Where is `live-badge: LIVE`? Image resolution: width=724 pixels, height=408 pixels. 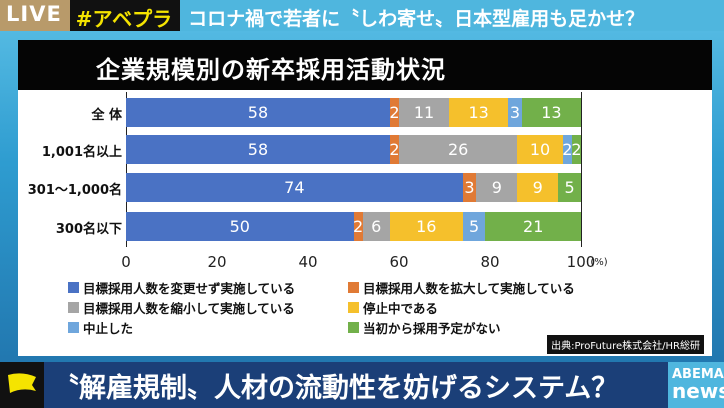 live-badge: LIVE is located at coordinates (35, 15).